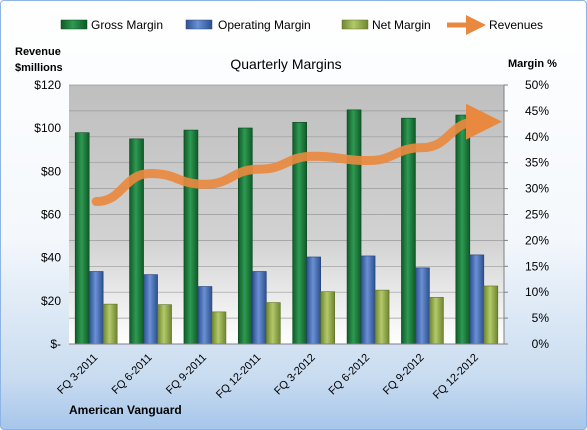 This screenshot has height=430, width=587. What do you see at coordinates (537, 266) in the screenshot?
I see `right-tick-label: 15%` at bounding box center [537, 266].